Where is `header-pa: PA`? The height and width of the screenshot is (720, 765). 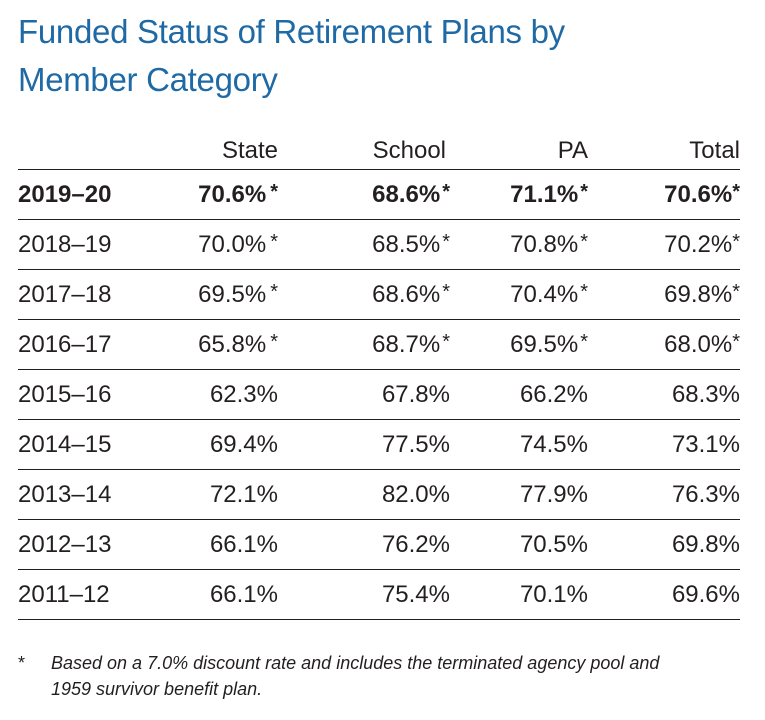 header-pa: PA is located at coordinates (572, 150).